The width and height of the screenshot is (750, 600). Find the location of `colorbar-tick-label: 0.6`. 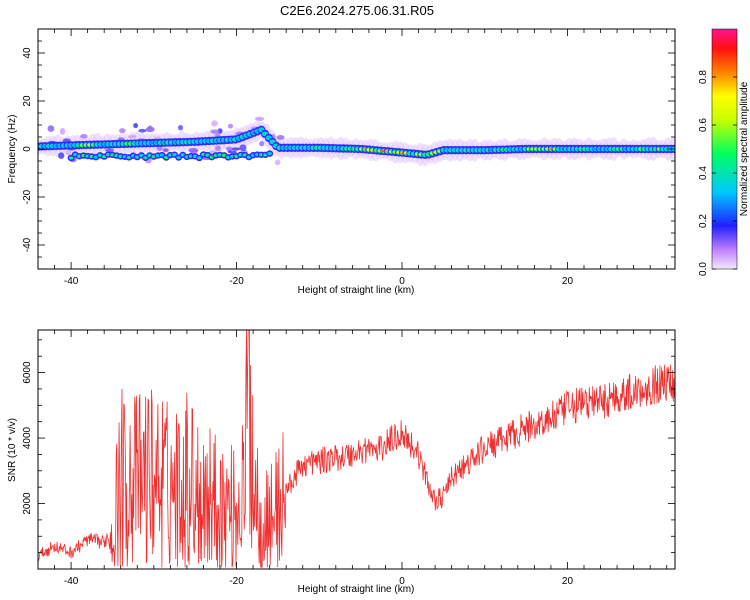

colorbar-tick-label: 0.6 is located at coordinates (703, 125).